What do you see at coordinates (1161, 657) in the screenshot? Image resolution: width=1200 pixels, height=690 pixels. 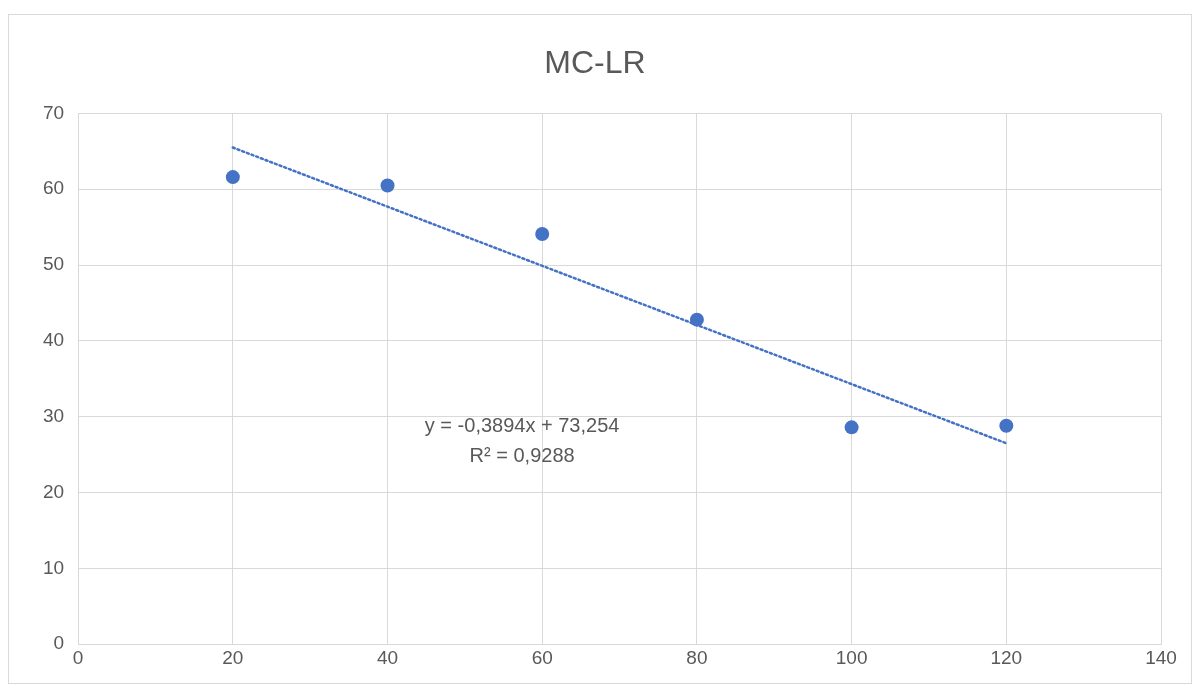 I see `x-tick-label: 140` at bounding box center [1161, 657].